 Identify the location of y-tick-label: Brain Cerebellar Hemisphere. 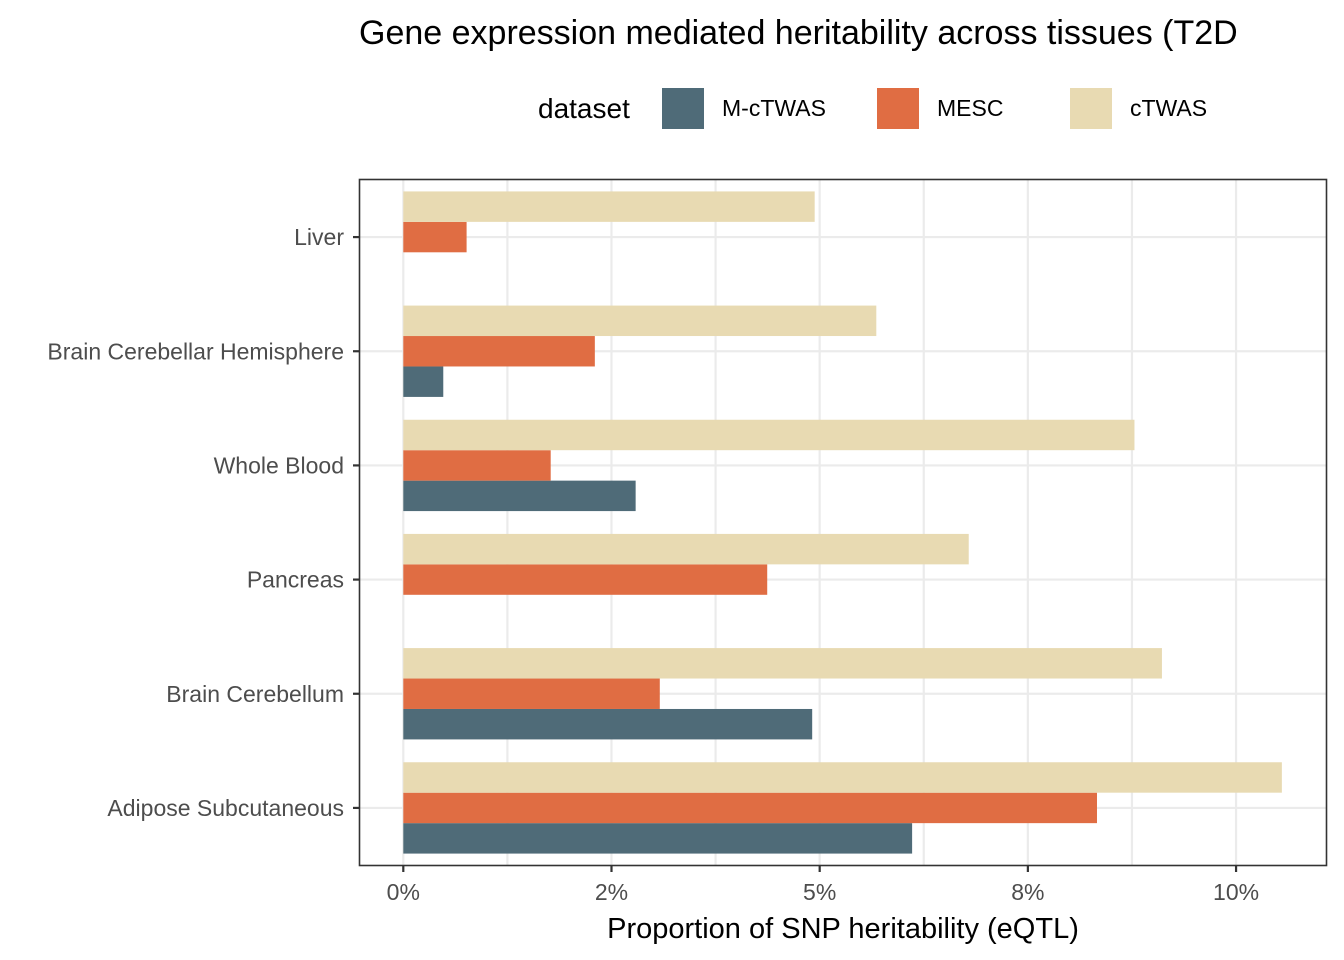
(195, 351).